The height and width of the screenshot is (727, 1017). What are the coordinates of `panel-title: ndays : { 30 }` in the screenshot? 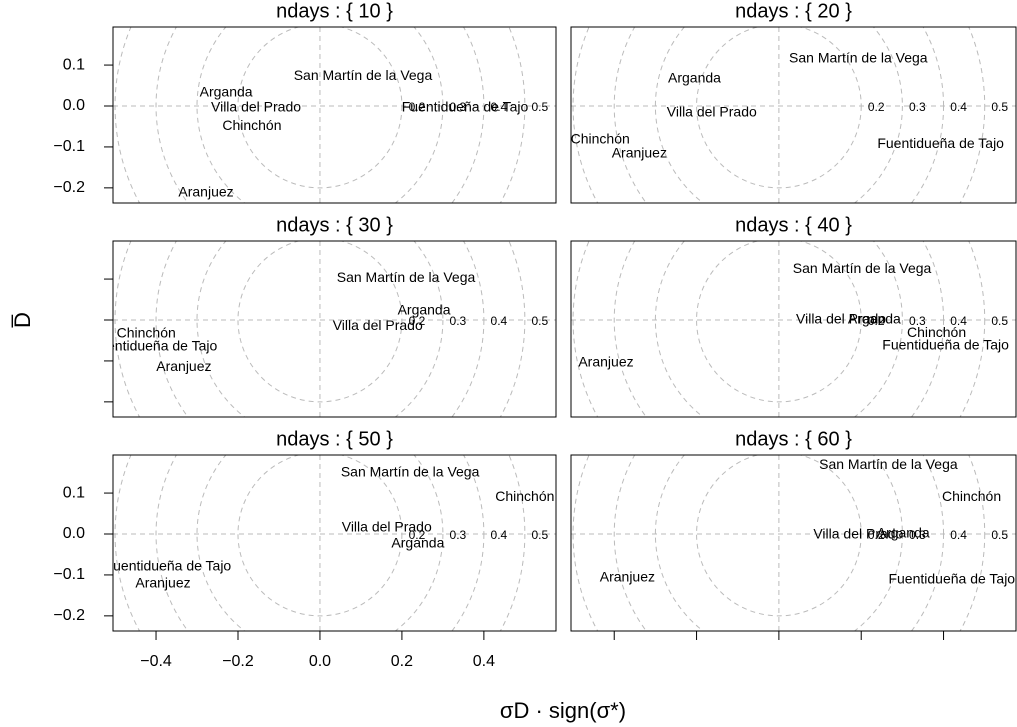 It's located at (334, 225).